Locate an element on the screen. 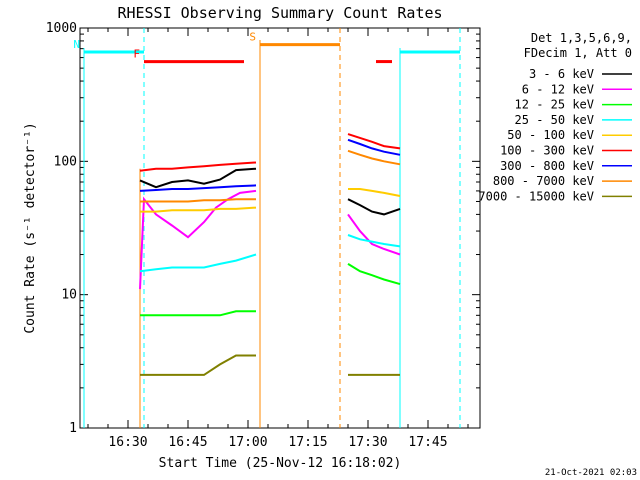  footer-date: 21-Oct-2021 02:03 is located at coordinates (591, 473).